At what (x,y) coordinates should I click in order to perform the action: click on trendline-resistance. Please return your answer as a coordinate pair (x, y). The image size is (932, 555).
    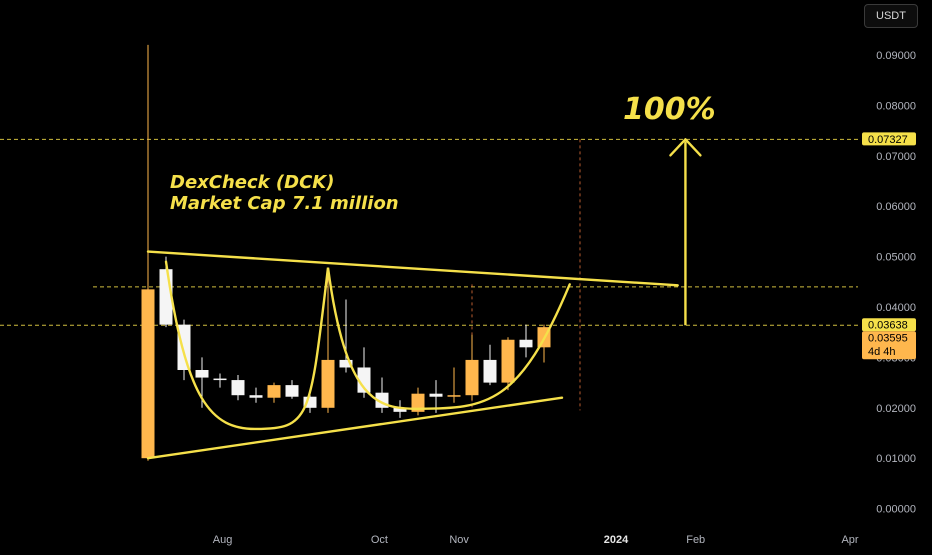
    Looking at the image, I should click on (412, 268).